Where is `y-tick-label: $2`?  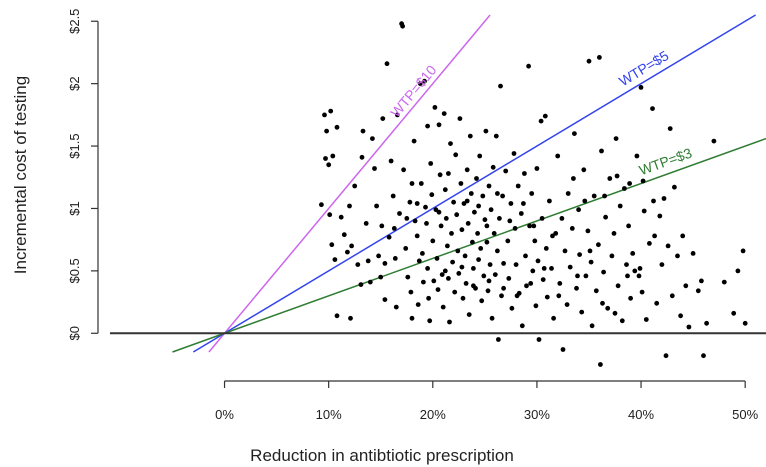
y-tick-label: $2 is located at coordinates (74, 83).